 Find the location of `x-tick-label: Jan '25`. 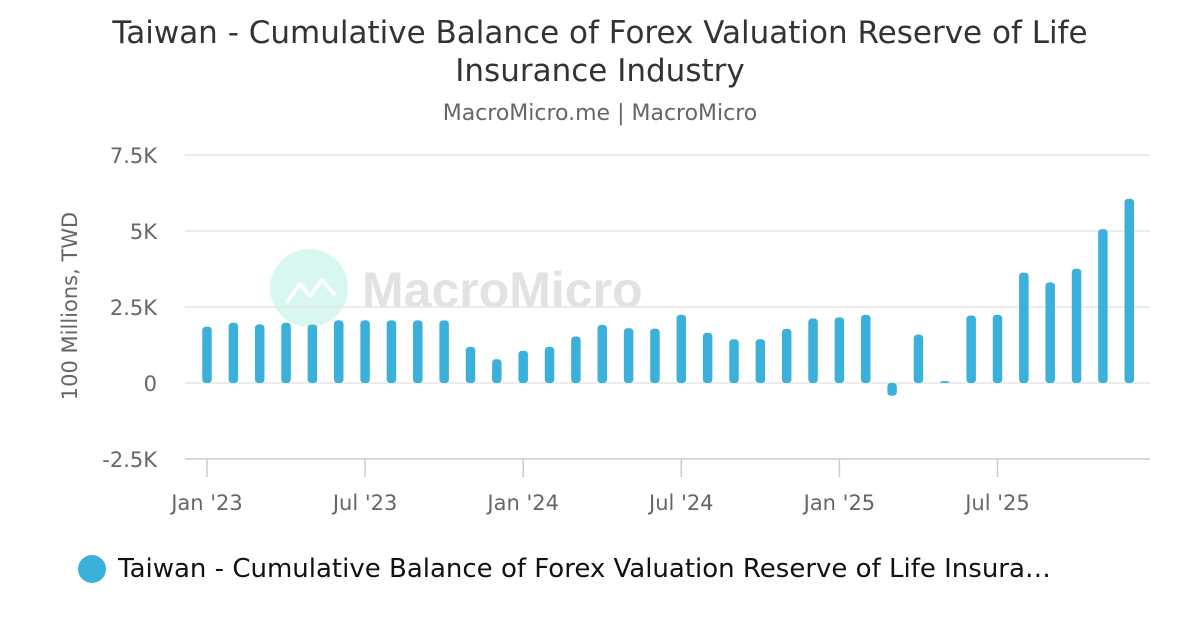

x-tick-label: Jan '25 is located at coordinates (839, 503).